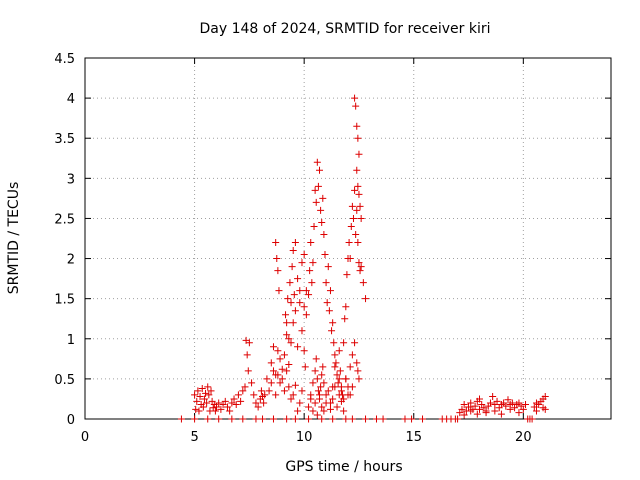 Image resolution: width=640 pixels, height=480 pixels. Describe the element at coordinates (64, 219) in the screenshot. I see `y-tick-label: 2.5` at that location.